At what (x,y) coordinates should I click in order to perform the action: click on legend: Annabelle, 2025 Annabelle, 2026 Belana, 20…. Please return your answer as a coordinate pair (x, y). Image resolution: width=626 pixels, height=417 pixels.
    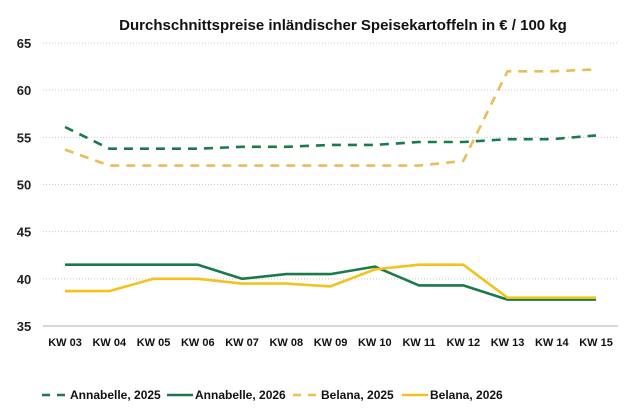
    Looking at the image, I should click on (272, 395).